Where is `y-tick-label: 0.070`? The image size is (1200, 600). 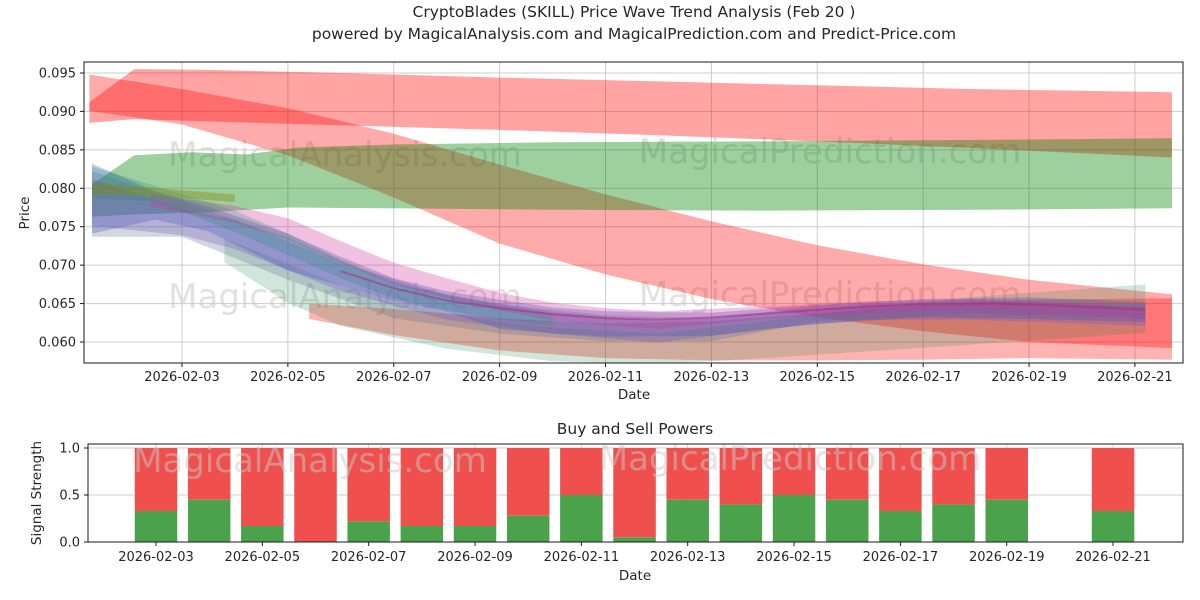 y-tick-label: 0.070 is located at coordinates (57, 266).